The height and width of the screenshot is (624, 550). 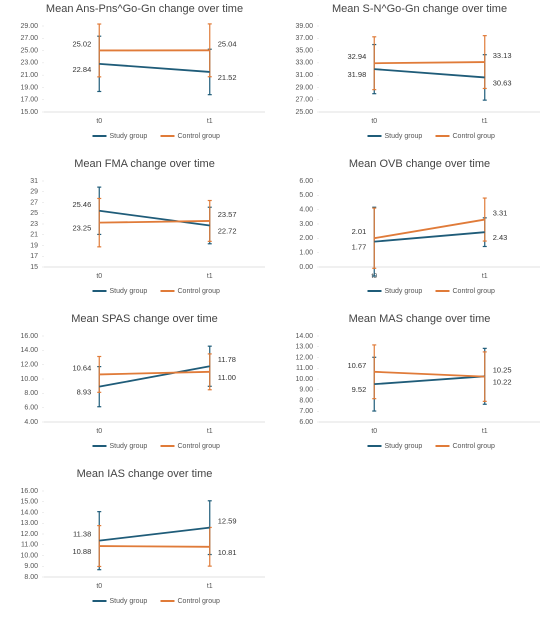 I want to click on y-tick-label: 11.00, so click(x=29, y=545).